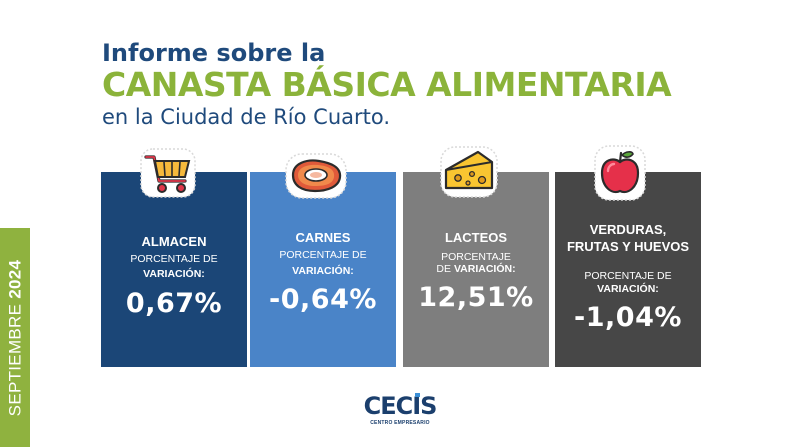  What do you see at coordinates (628, 229) in the screenshot?
I see `card-title: VERDURAS,` at bounding box center [628, 229].